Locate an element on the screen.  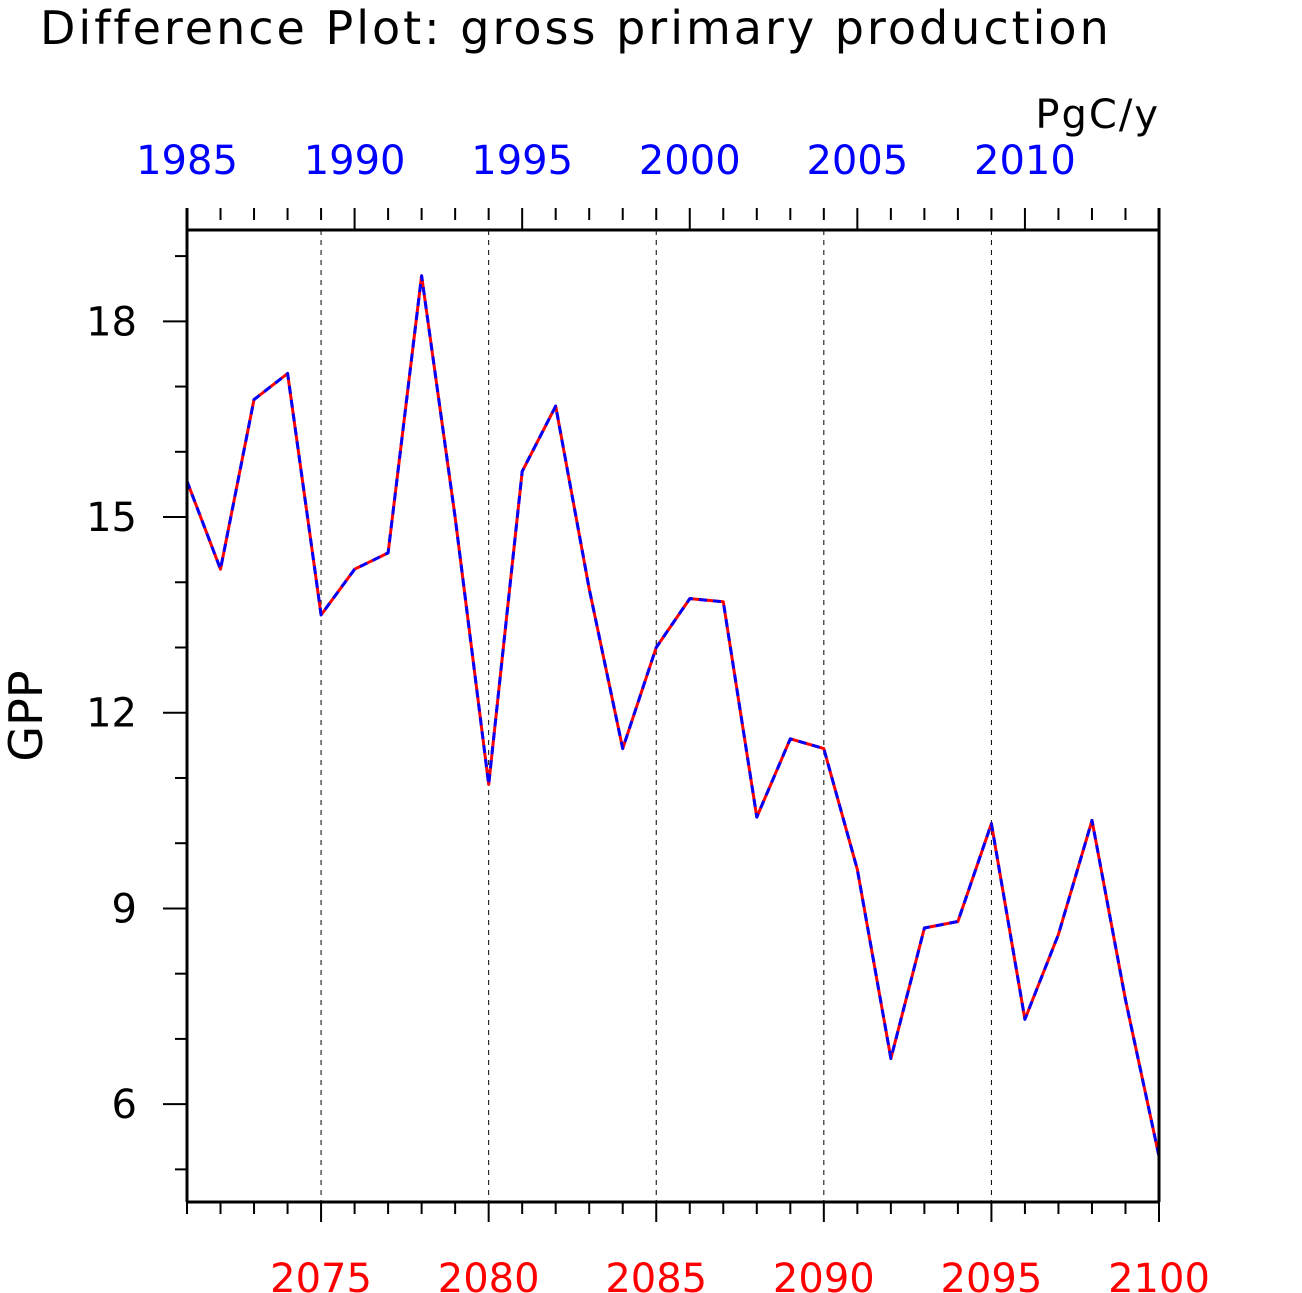
chart-units: PgC/y is located at coordinates (1097, 115).